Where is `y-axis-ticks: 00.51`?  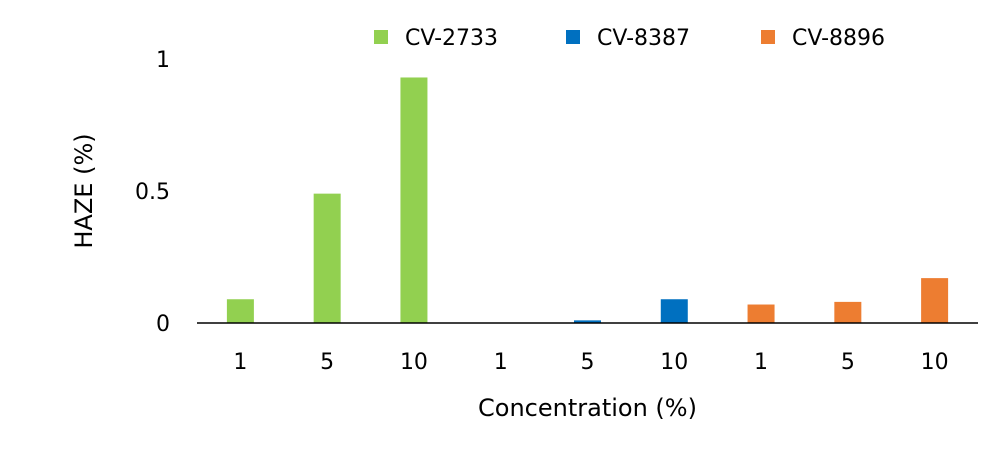 y-axis-ticks: 00.51 is located at coordinates (152, 192).